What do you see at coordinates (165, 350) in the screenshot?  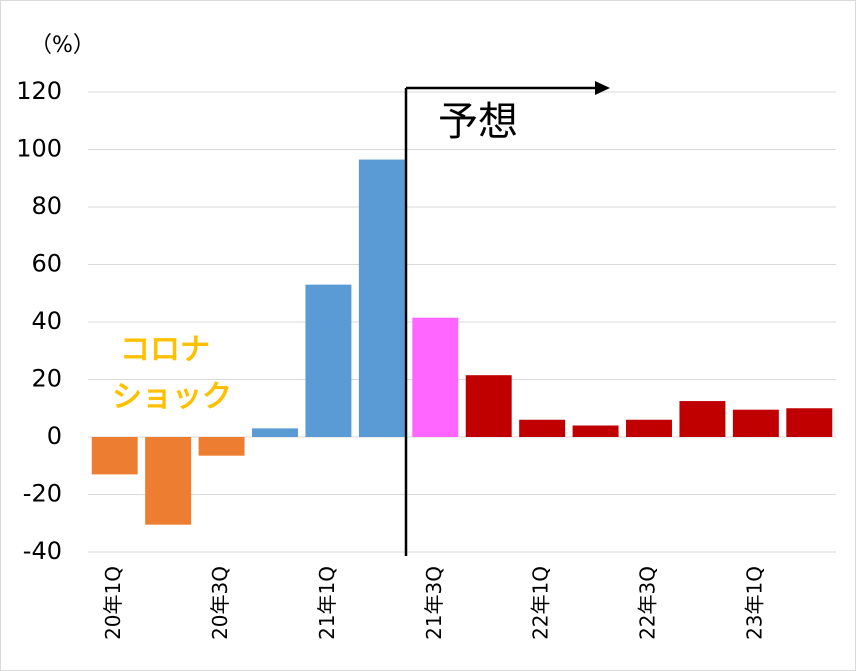 I see `annotation: コロナ` at bounding box center [165, 350].